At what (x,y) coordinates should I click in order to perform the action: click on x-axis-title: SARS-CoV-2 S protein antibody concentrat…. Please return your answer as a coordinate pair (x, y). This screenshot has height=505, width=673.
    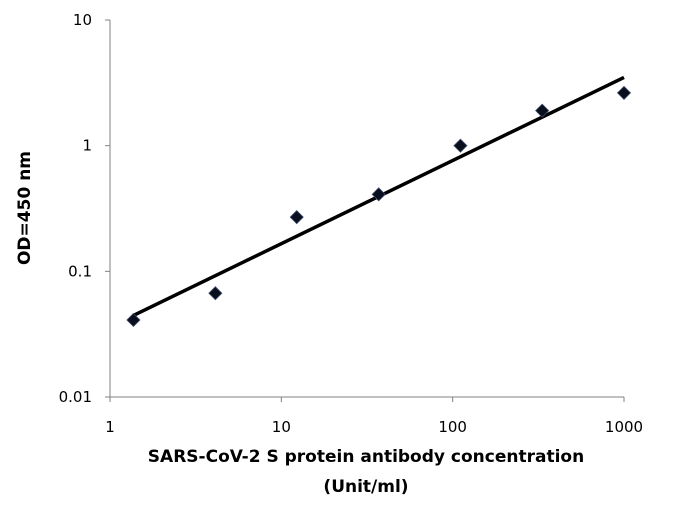
    Looking at the image, I should click on (366, 457).